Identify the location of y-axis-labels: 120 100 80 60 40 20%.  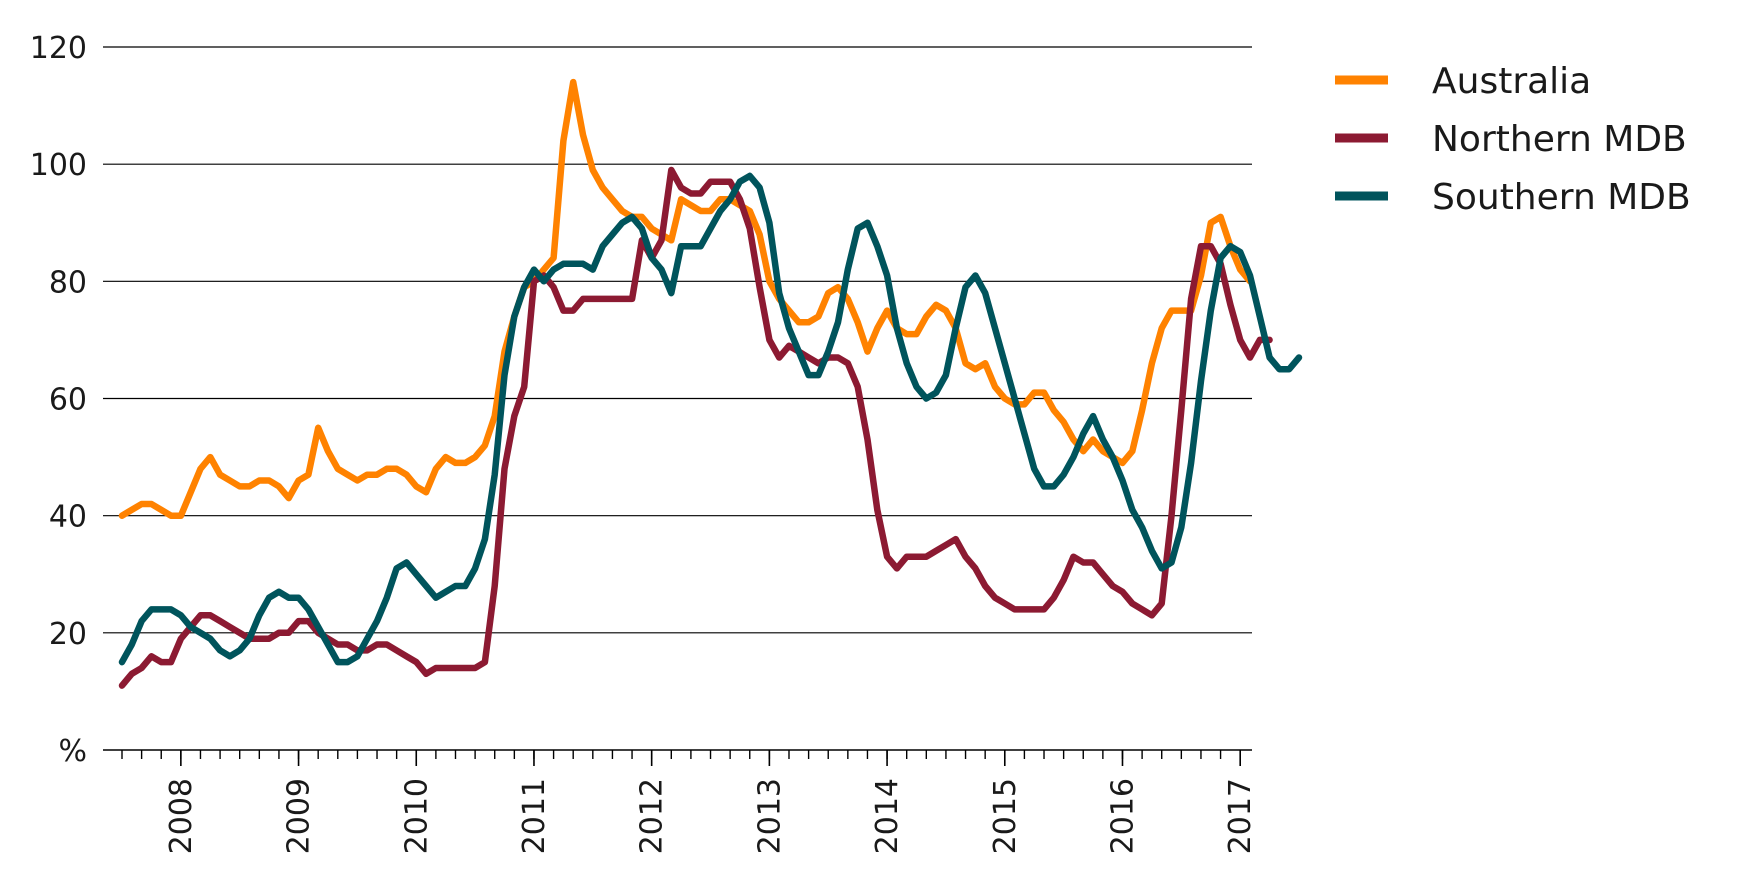
(58, 400).